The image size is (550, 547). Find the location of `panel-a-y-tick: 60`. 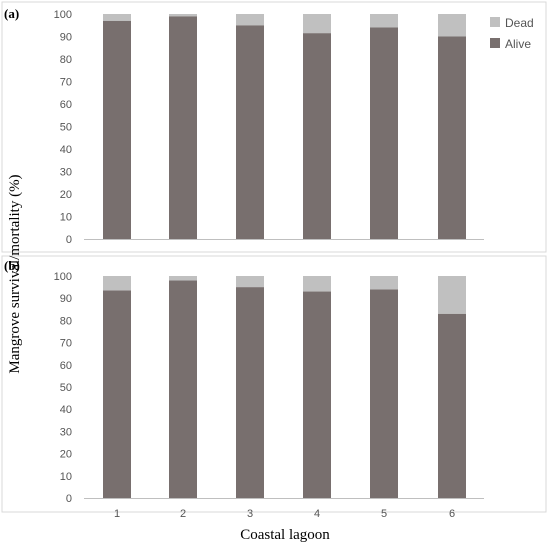

panel-a-y-tick: 60 is located at coordinates (66, 105).